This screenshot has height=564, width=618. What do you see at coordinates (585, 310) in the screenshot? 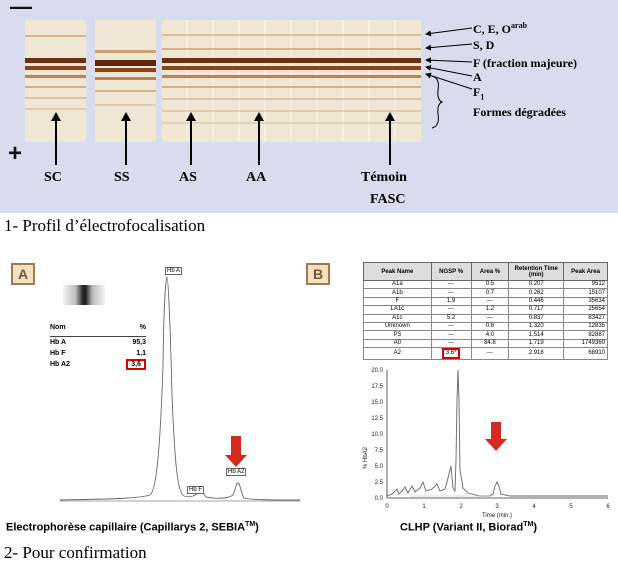
I see `hplc-cell: 25654` at bounding box center [585, 310].